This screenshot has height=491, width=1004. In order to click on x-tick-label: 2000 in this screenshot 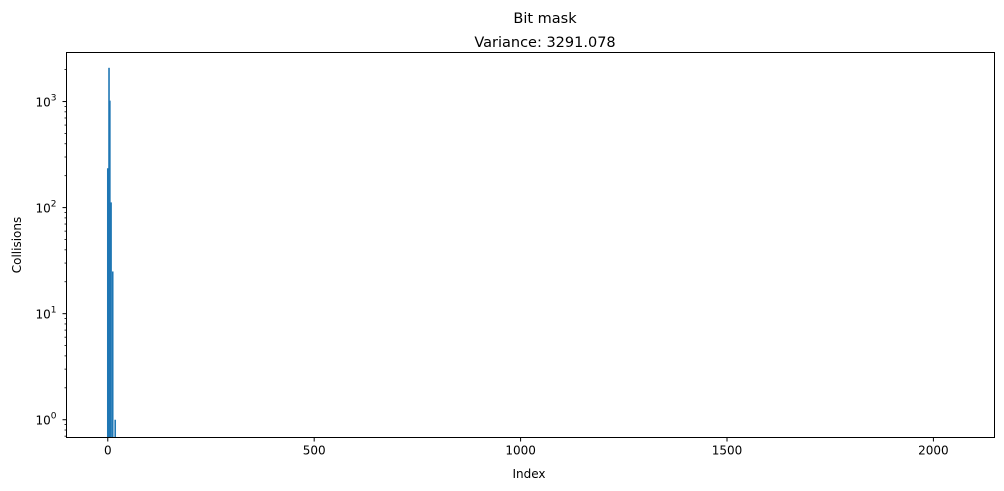, I will do `click(933, 451)`.